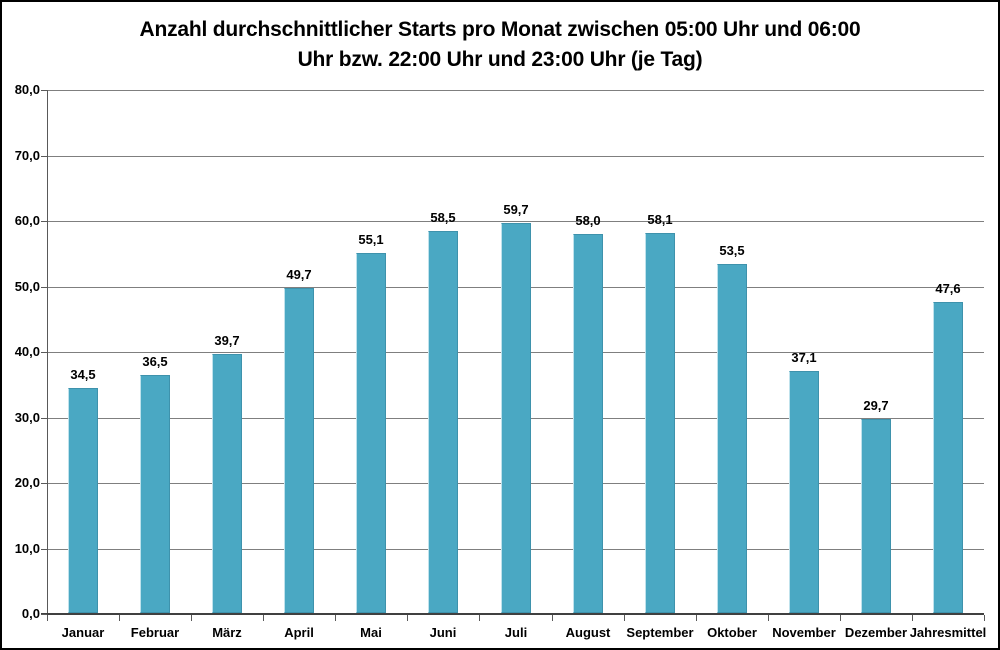  I want to click on x-axis-label: Januar, so click(83, 632).